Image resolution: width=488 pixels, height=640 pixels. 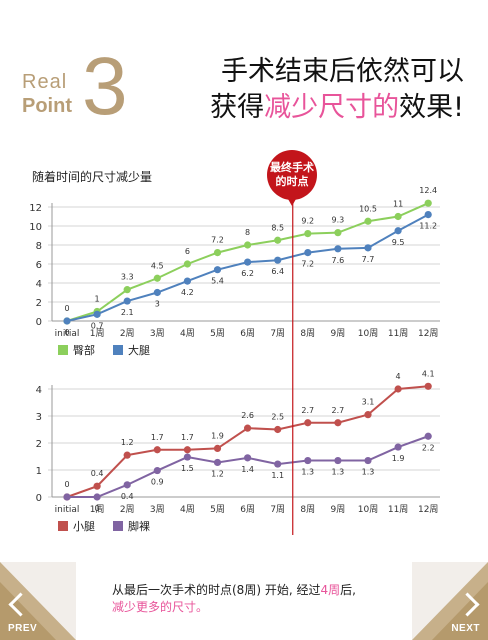 What do you see at coordinates (35, 227) in the screenshot?
I see `y-tick-label: 10` at bounding box center [35, 227].